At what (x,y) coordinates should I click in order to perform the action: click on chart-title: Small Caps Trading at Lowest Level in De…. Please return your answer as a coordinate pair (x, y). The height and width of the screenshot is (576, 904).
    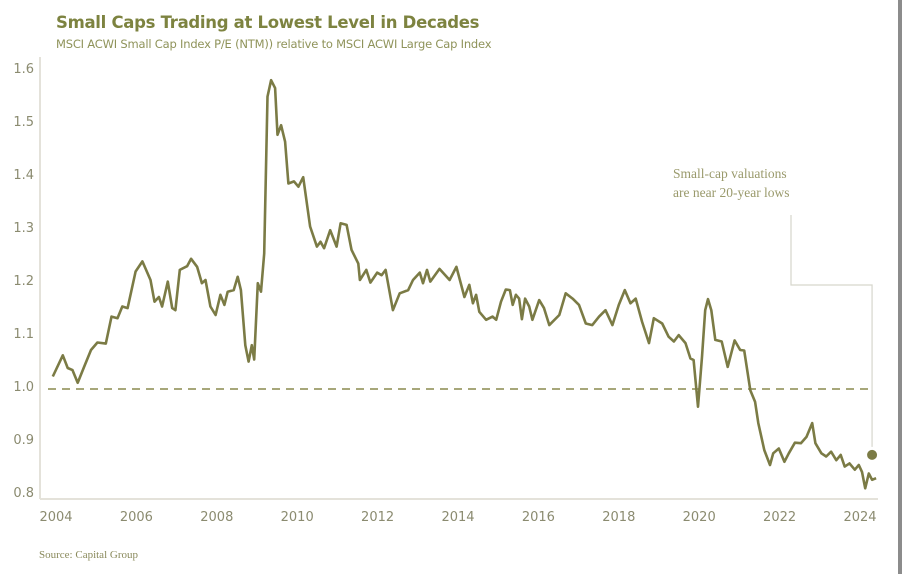
    Looking at the image, I should click on (268, 22).